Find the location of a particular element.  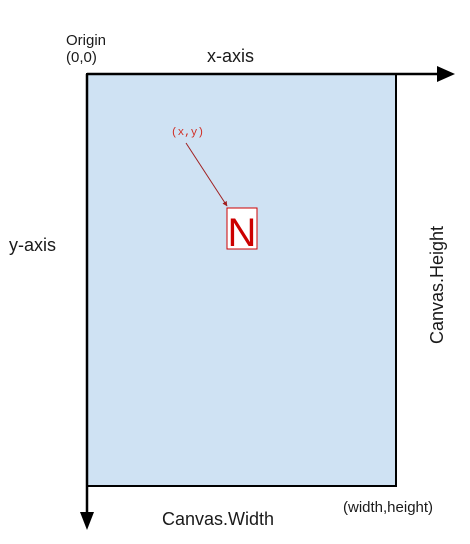

n-glyph-box is located at coordinates (242, 228).